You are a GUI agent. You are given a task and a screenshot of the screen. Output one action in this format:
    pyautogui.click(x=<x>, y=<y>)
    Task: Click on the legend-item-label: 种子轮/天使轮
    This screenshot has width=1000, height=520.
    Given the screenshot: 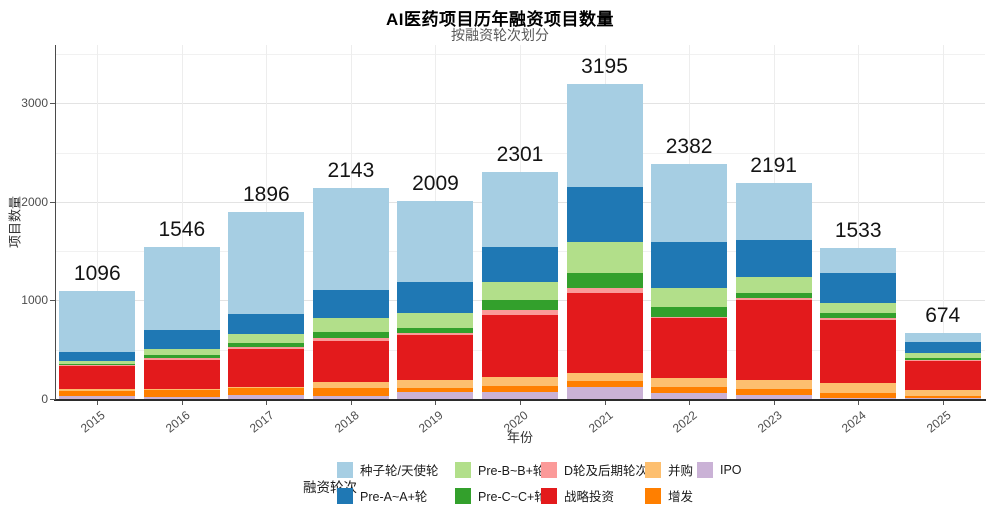 What is the action you would take?
    pyautogui.click(x=399, y=471)
    